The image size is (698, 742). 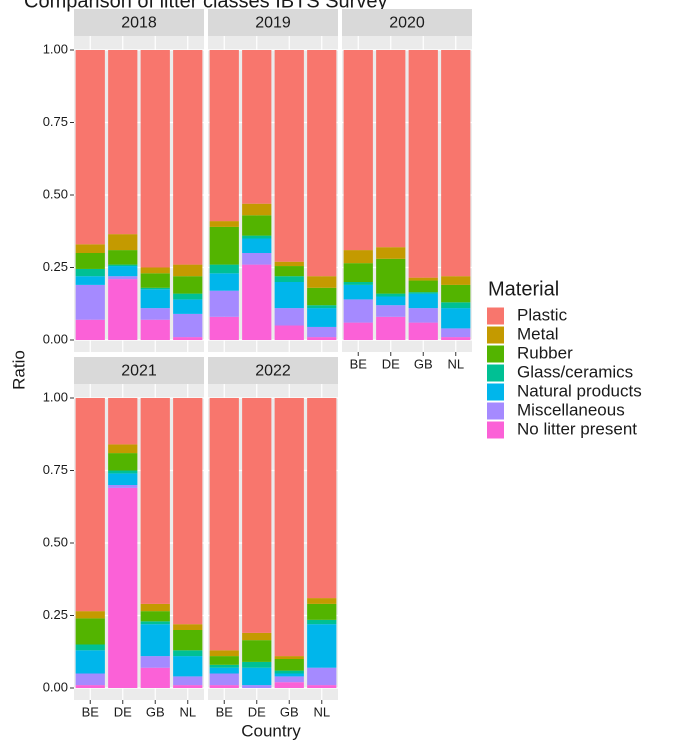 I want to click on y-tick-label: 0.00, so click(x=55, y=686).